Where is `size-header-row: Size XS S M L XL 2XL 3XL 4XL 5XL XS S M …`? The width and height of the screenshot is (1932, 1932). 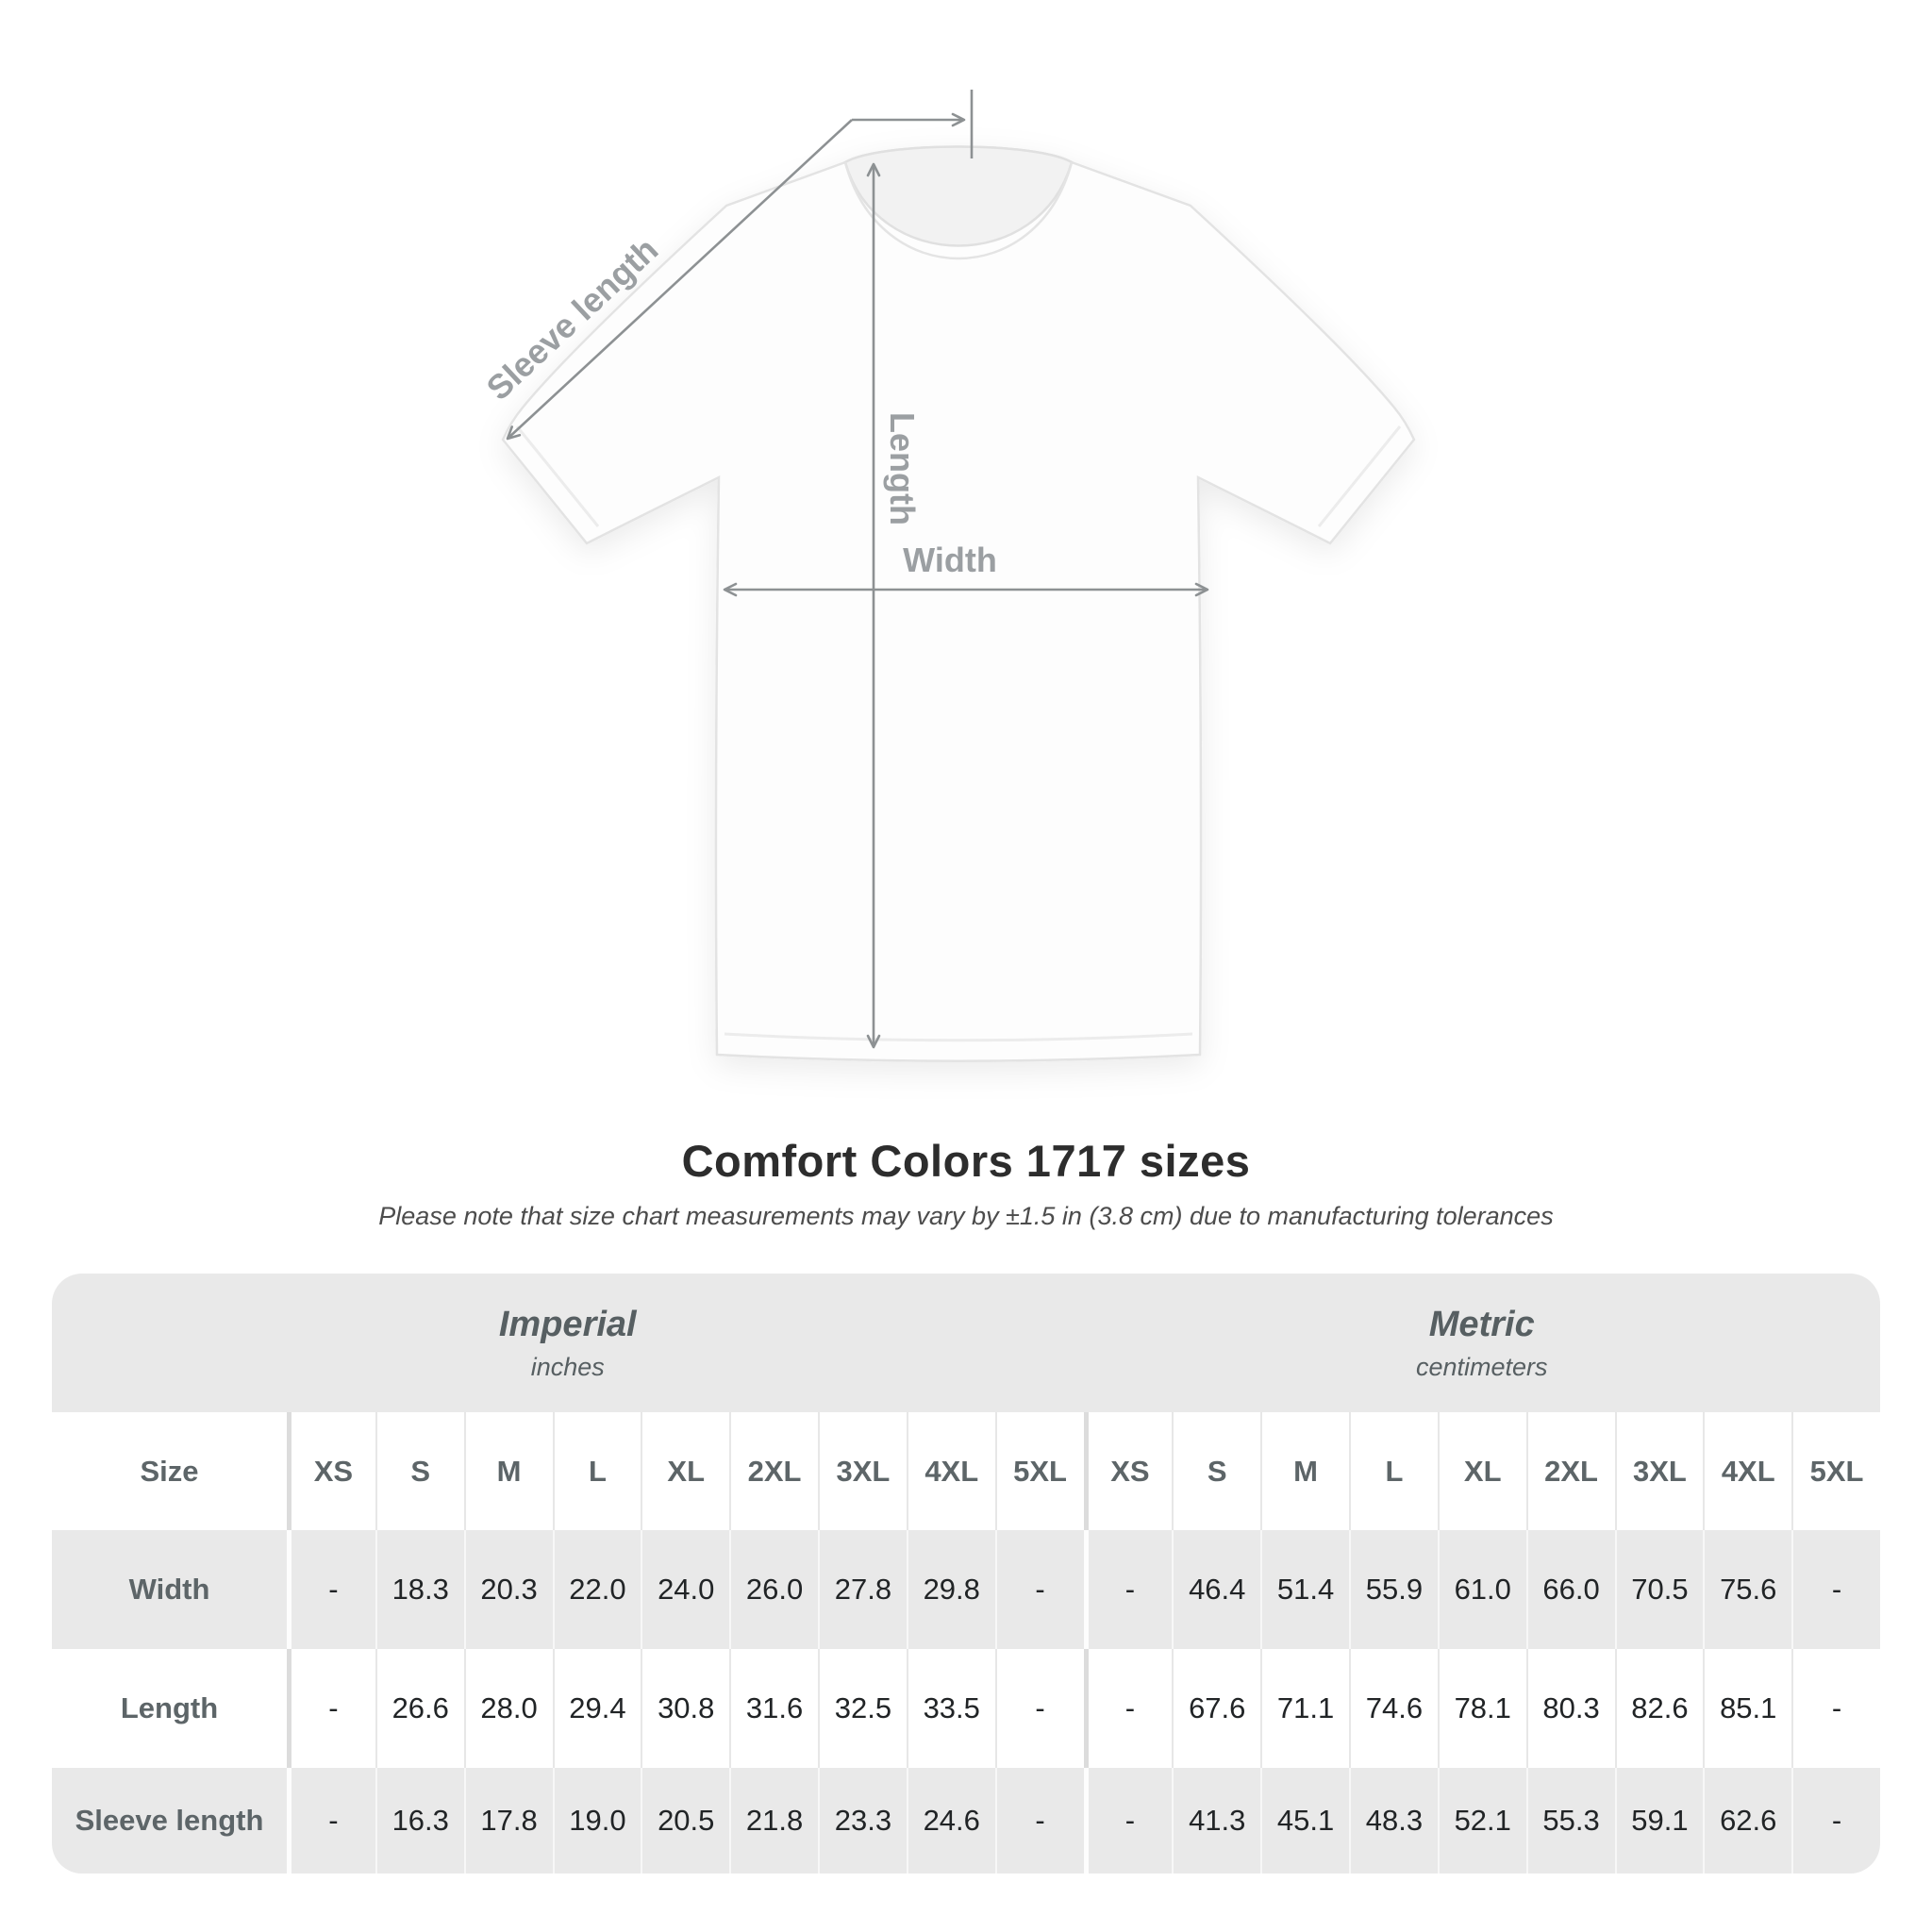
size-header-row: Size XS S M L XL 2XL 3XL 4XL 5XL XS S M … is located at coordinates (966, 1471).